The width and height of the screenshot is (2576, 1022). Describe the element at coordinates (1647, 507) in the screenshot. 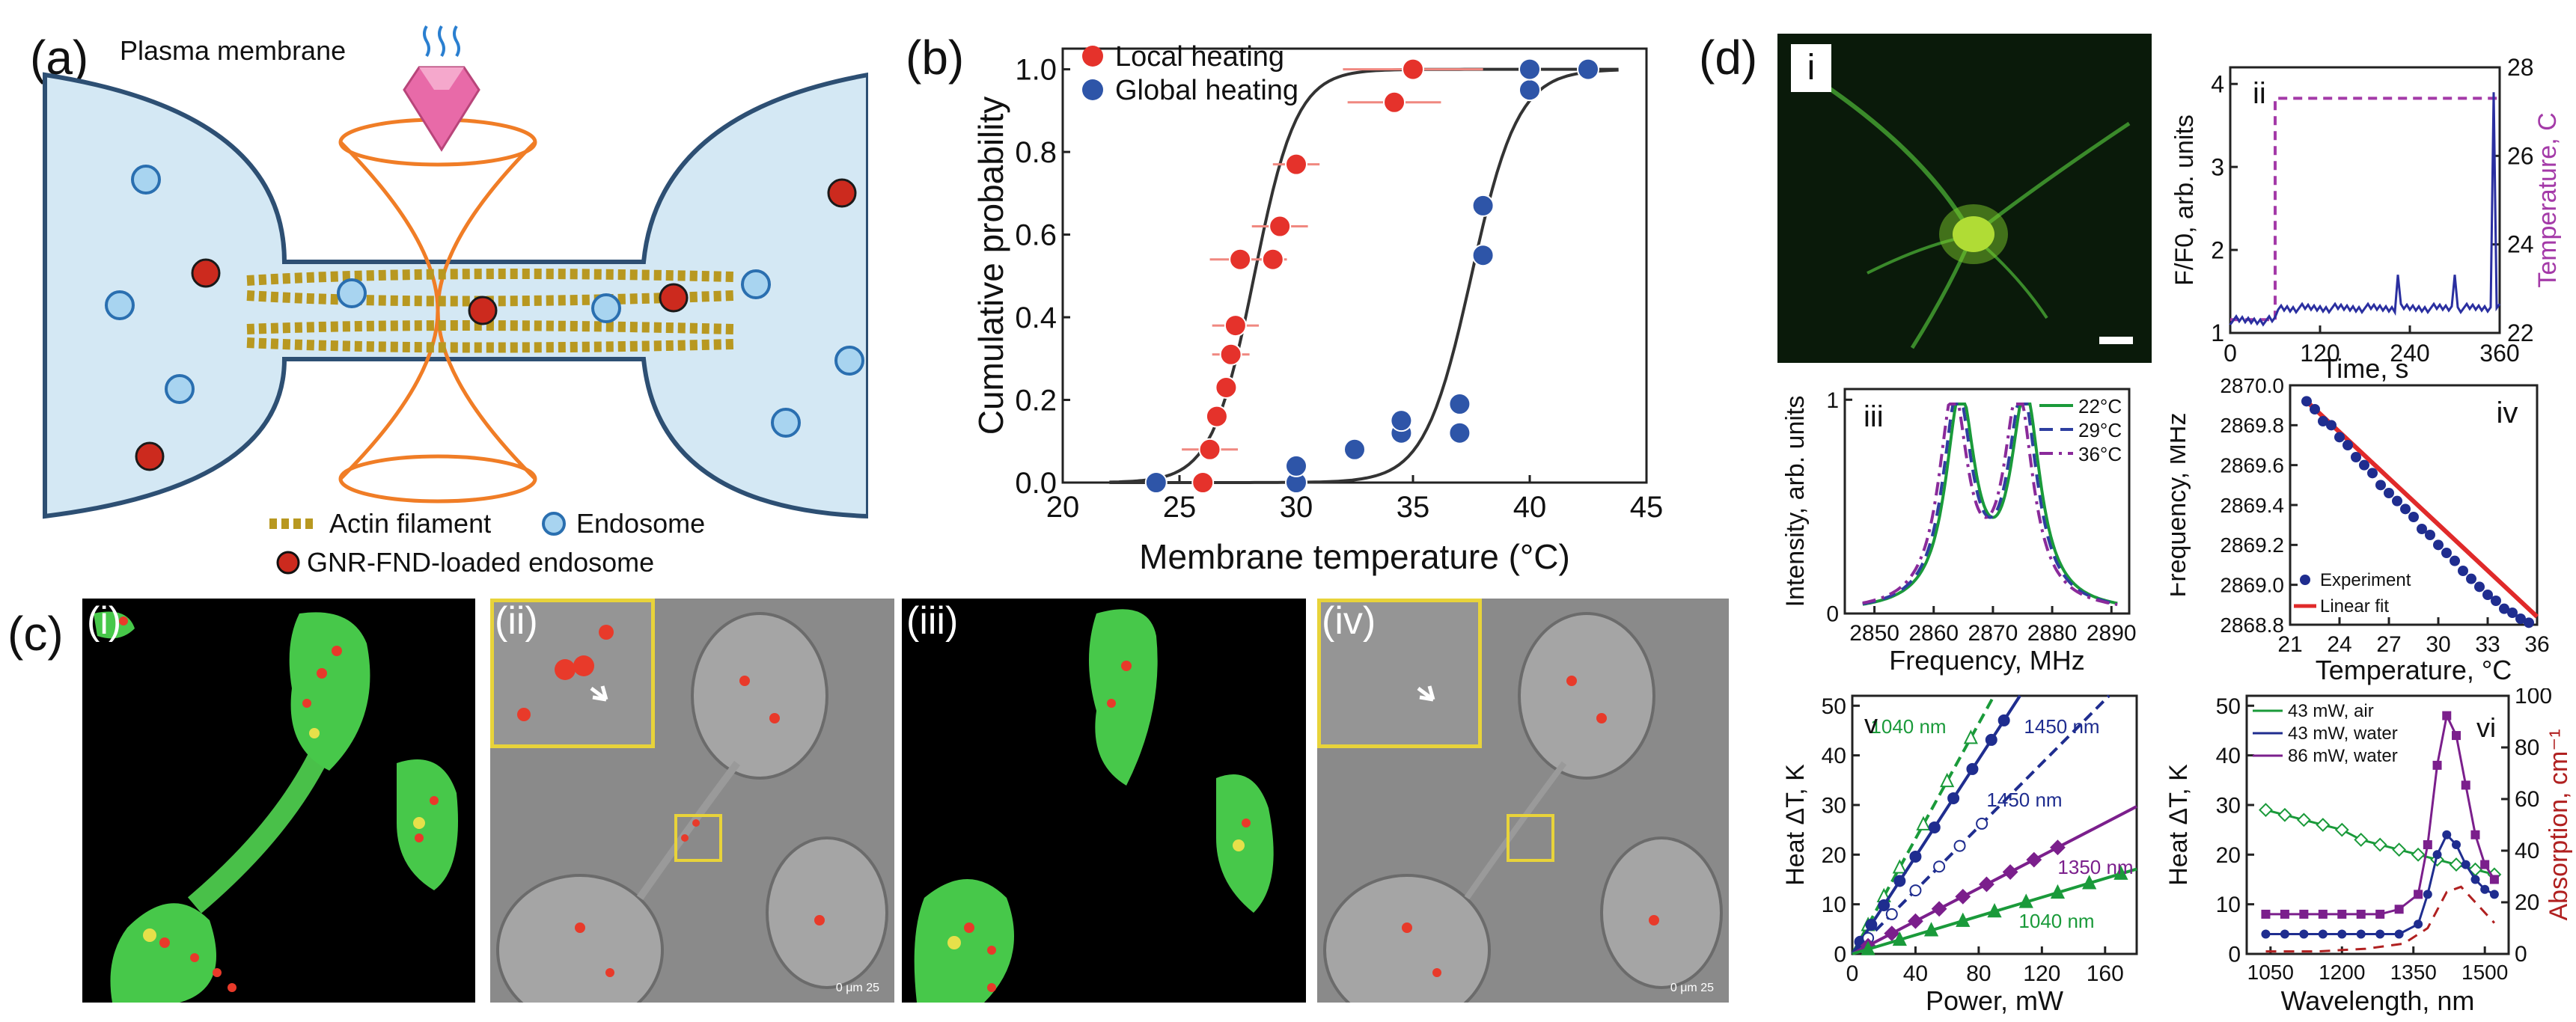

I see `x-tick-label: 45` at that location.